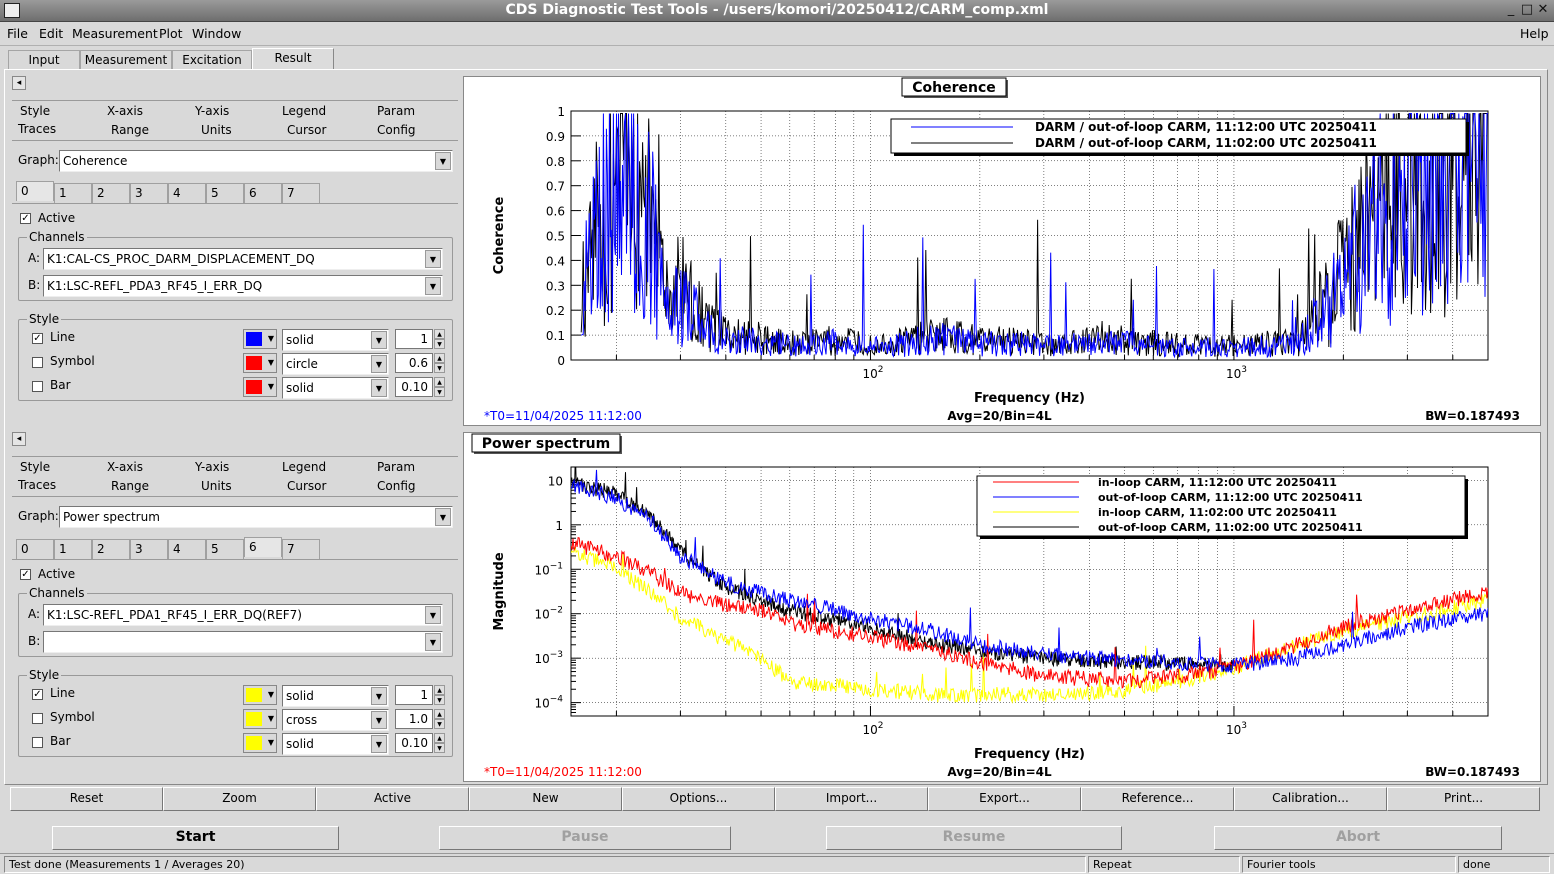 This screenshot has height=874, width=1554. I want to click on maximize-icon: □, so click(1527, 9).